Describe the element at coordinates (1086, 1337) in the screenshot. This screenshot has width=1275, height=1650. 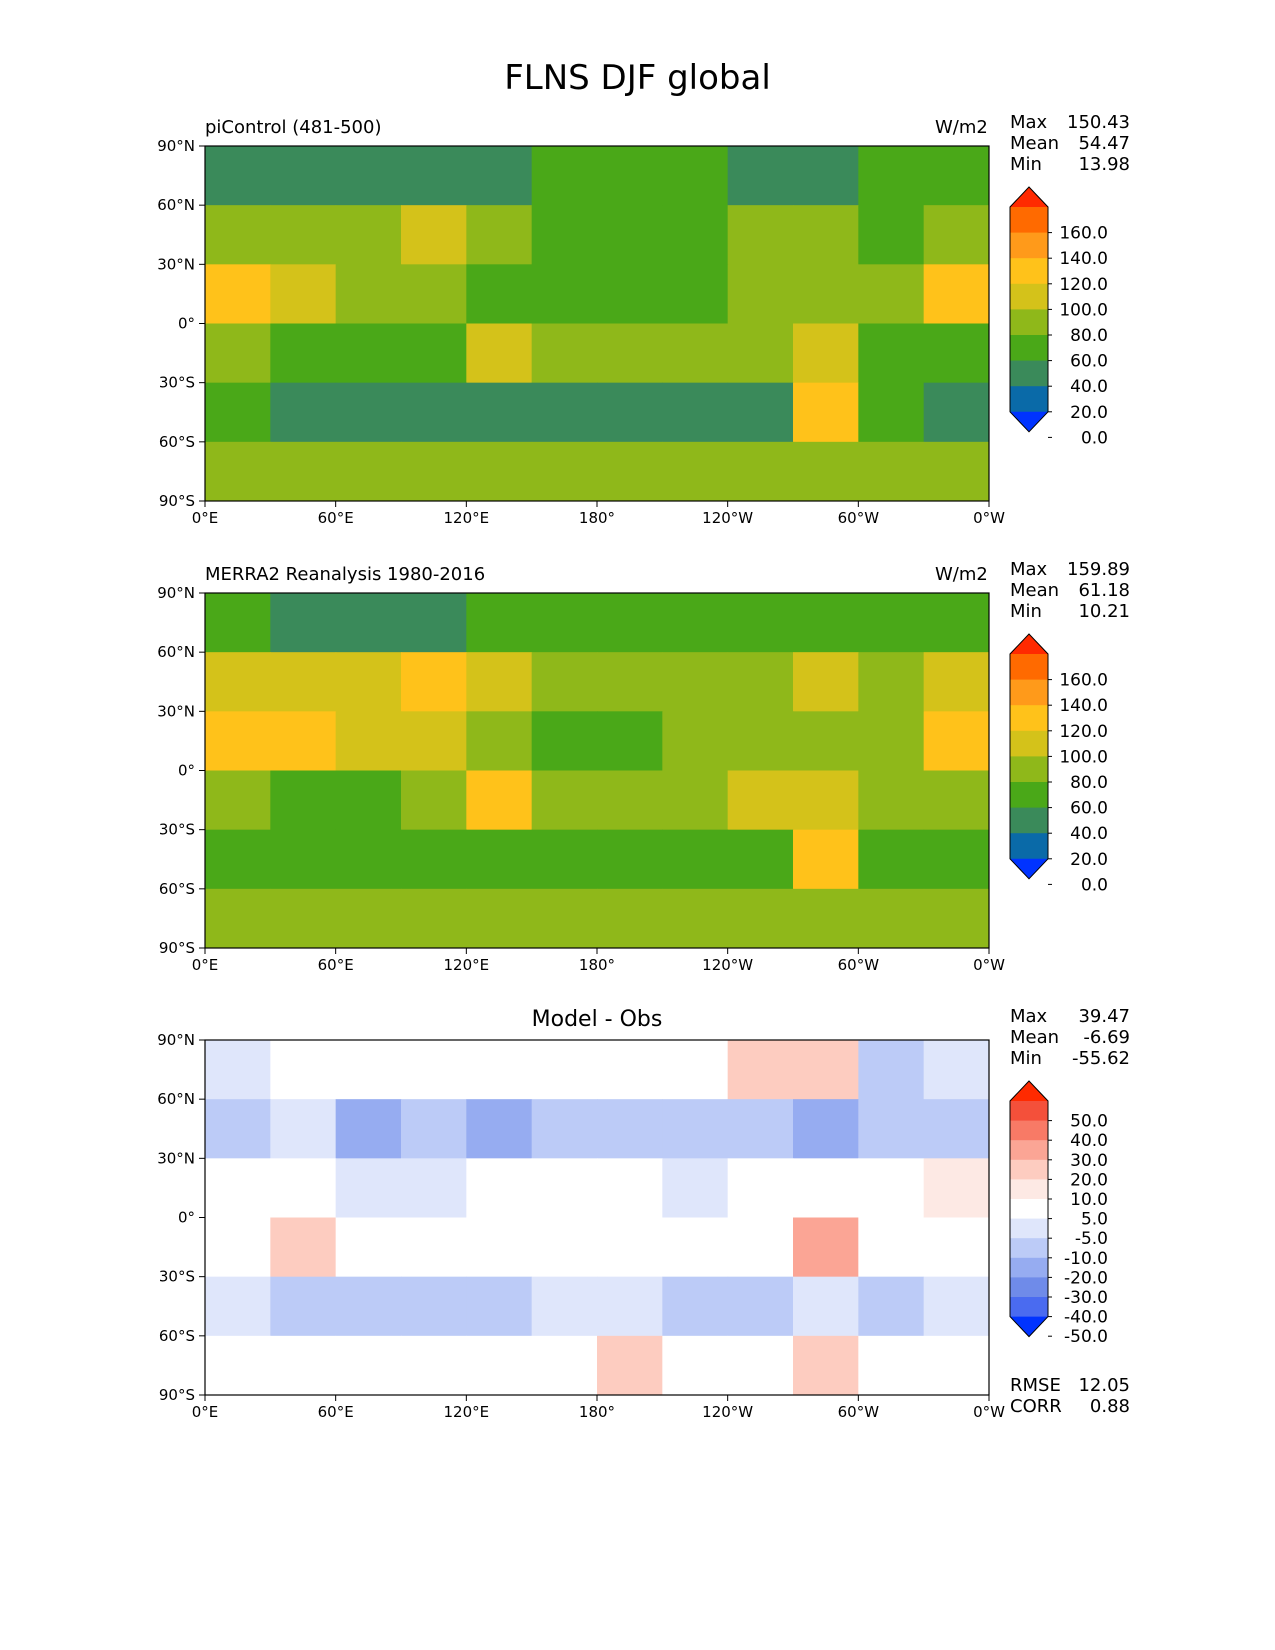
I see `colorbar-label: -50.0` at that location.